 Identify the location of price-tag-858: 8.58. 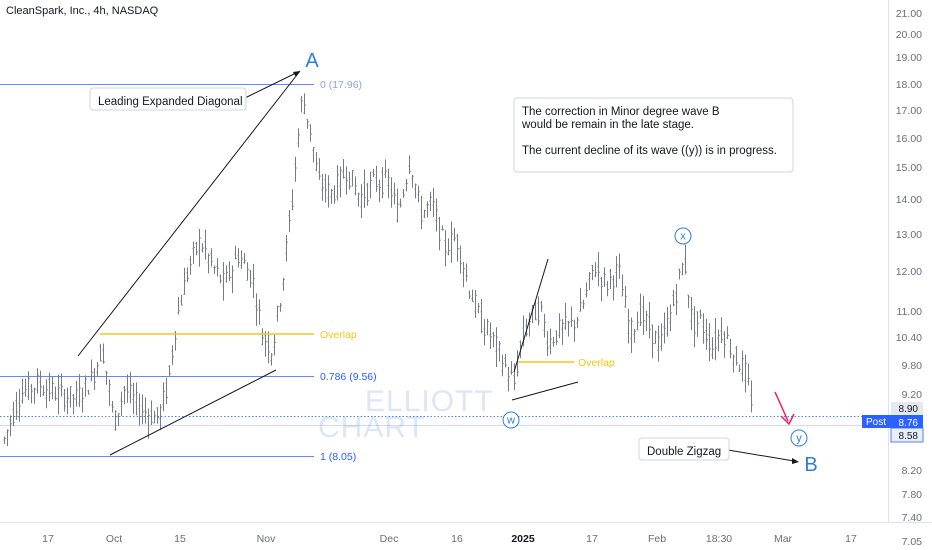
(909, 436).